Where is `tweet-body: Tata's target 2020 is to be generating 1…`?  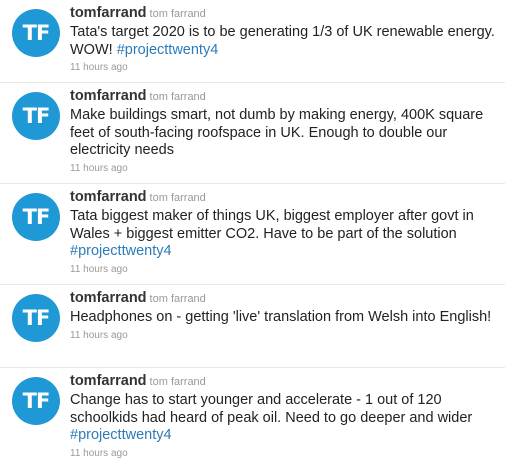 tweet-body: Tata's target 2020 is to be generating 1… is located at coordinates (282, 41).